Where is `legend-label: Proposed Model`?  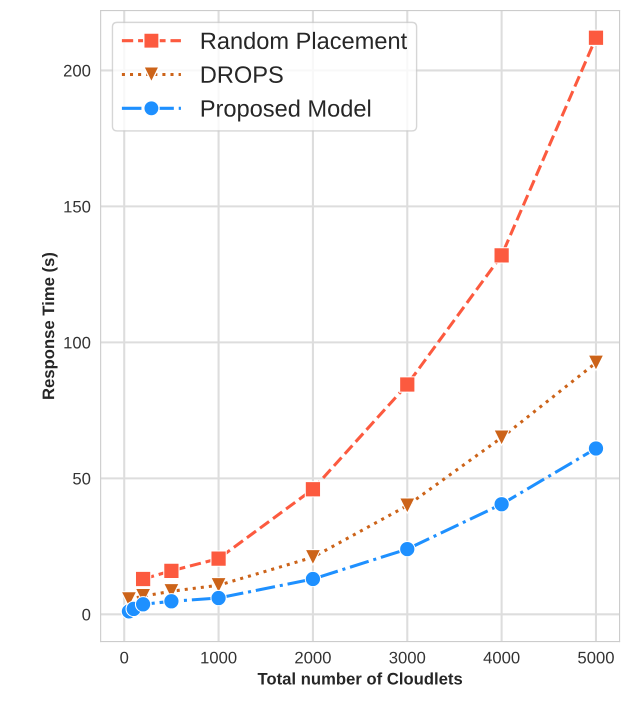 legend-label: Proposed Model is located at coordinates (286, 110).